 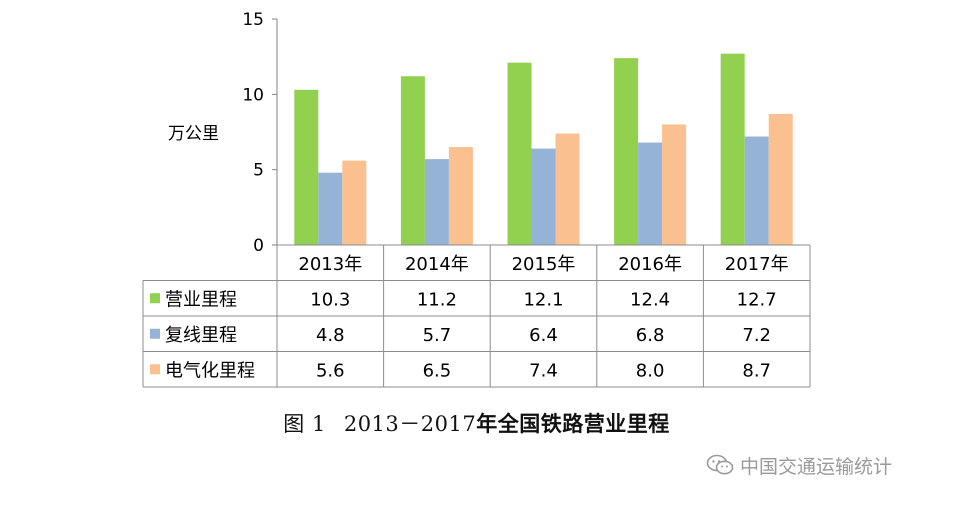 What do you see at coordinates (650, 299) in the screenshot?
I see `data-label: 12.4` at bounding box center [650, 299].